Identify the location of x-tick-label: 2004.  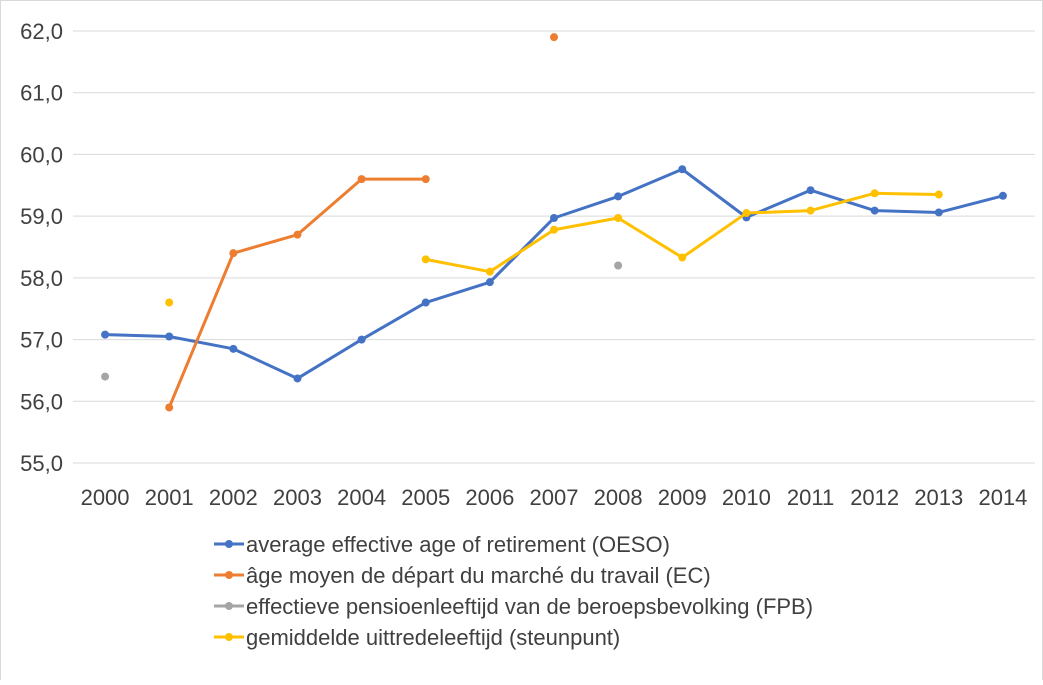
(361, 497).